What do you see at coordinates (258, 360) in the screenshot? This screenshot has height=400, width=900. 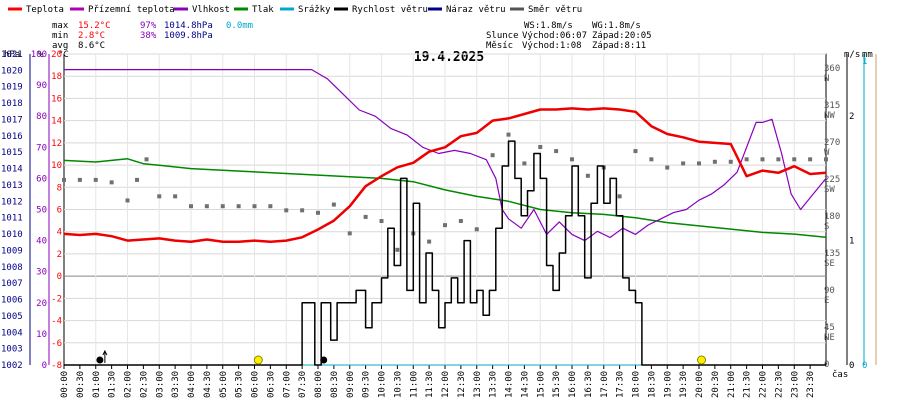 I see `sunrise-marker` at bounding box center [258, 360].